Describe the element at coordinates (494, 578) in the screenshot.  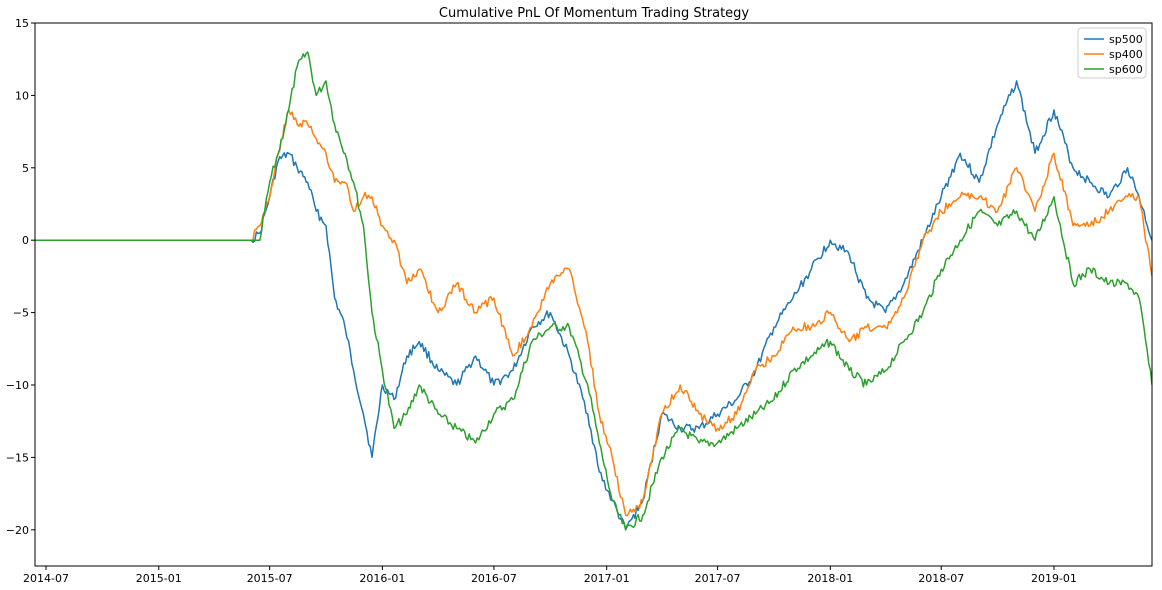
I see `x-tick-label: 2016-07` at that location.